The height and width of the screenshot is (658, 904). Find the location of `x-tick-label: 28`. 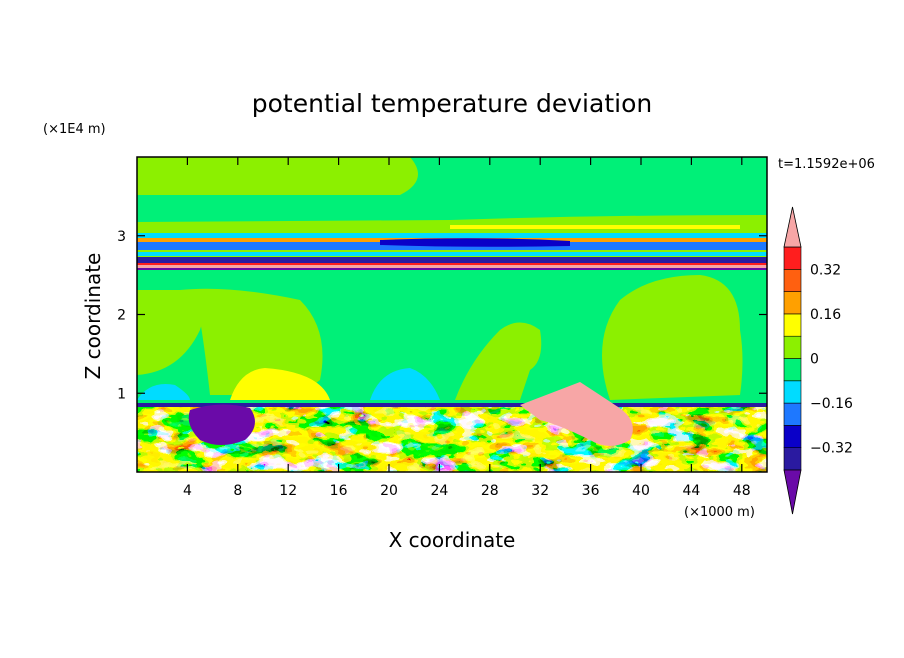

x-tick-label: 28 is located at coordinates (490, 491).